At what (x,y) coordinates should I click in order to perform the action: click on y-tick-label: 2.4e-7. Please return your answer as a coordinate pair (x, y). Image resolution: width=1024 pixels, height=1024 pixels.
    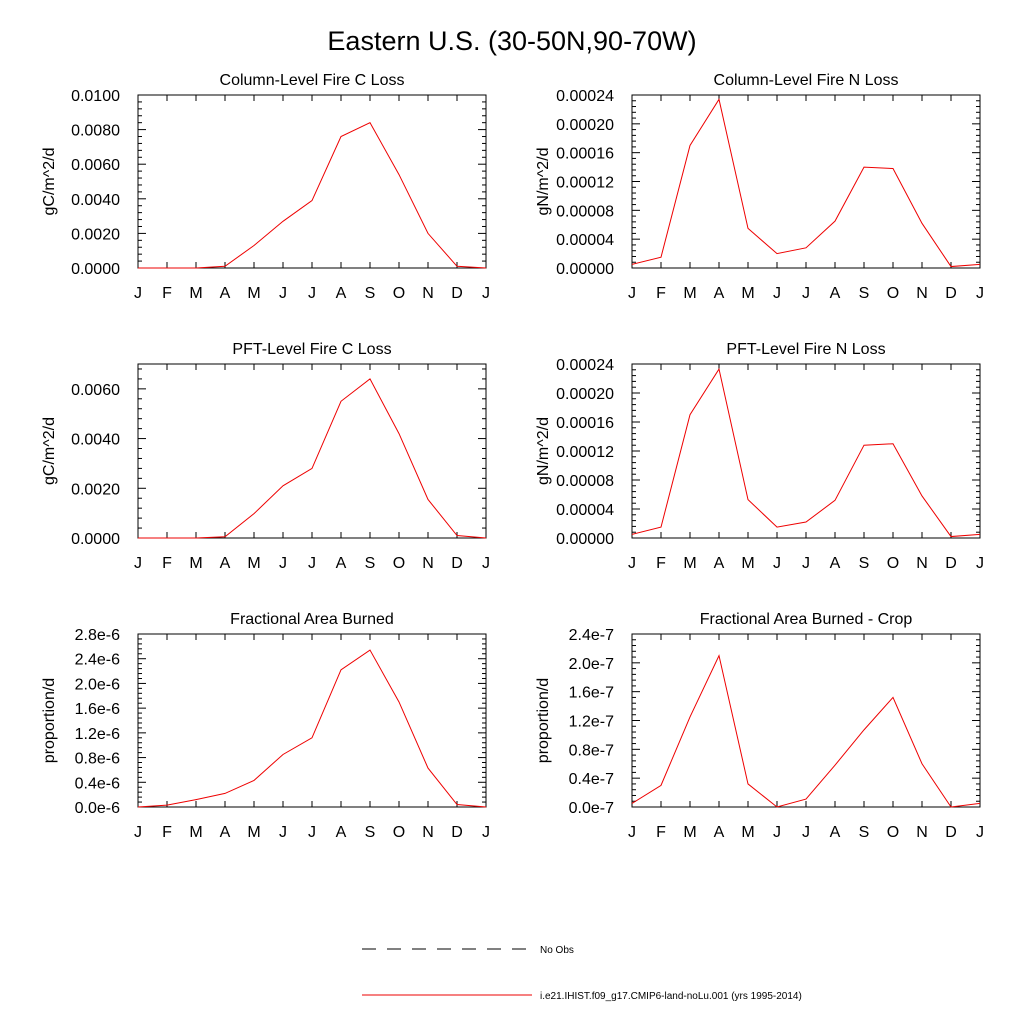
    Looking at the image, I should click on (591, 635).